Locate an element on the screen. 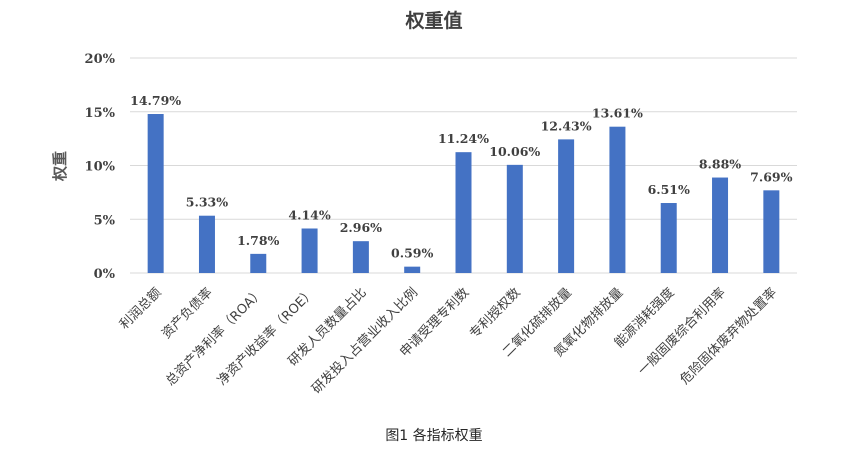 This screenshot has height=449, width=868. data-label: 14.79% is located at coordinates (155, 100).